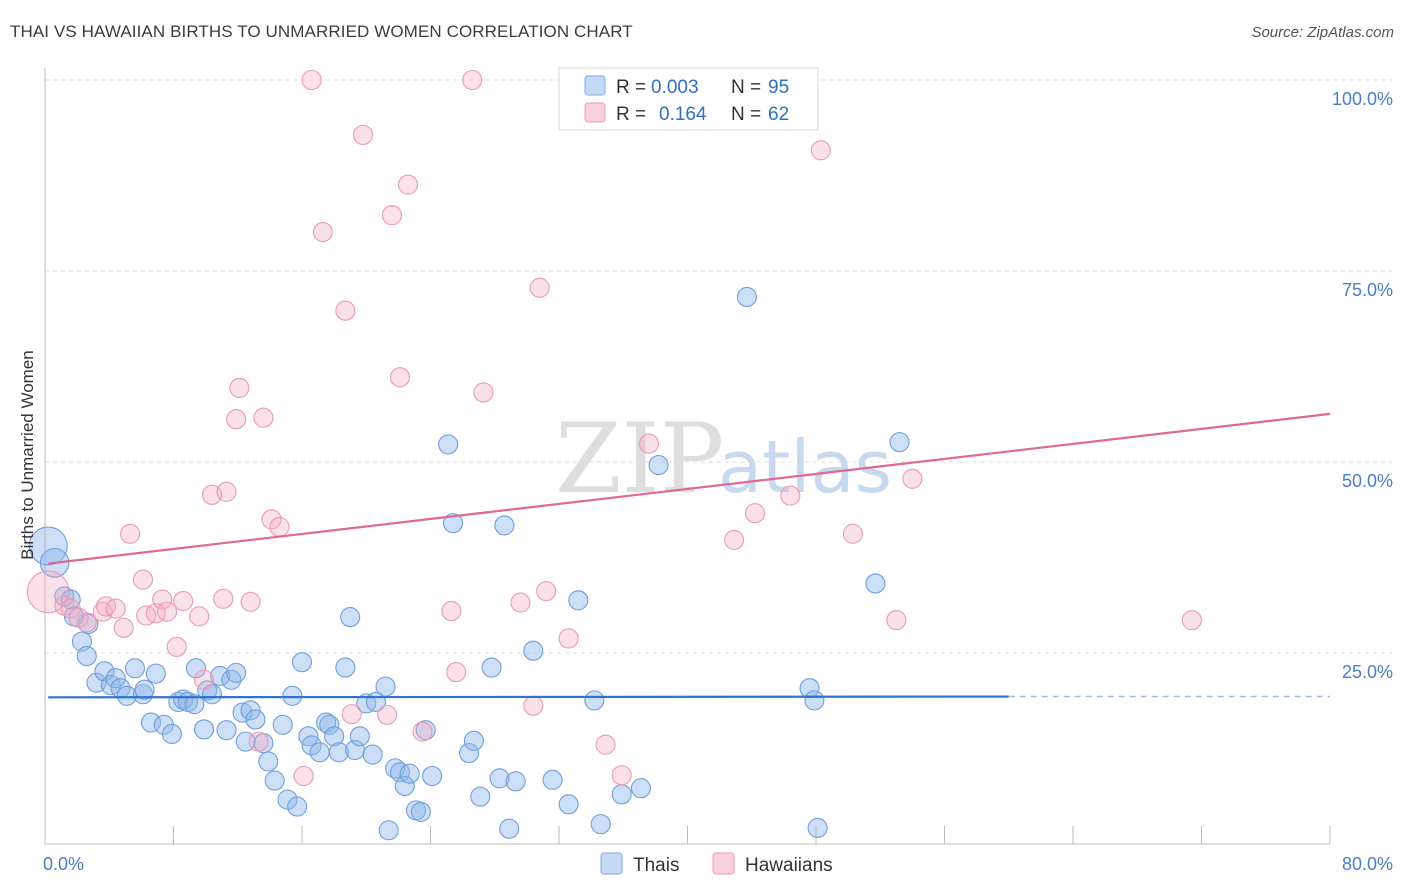  Describe the element at coordinates (639, 459) in the screenshot. I see `watermark-zip: ZIP` at that location.